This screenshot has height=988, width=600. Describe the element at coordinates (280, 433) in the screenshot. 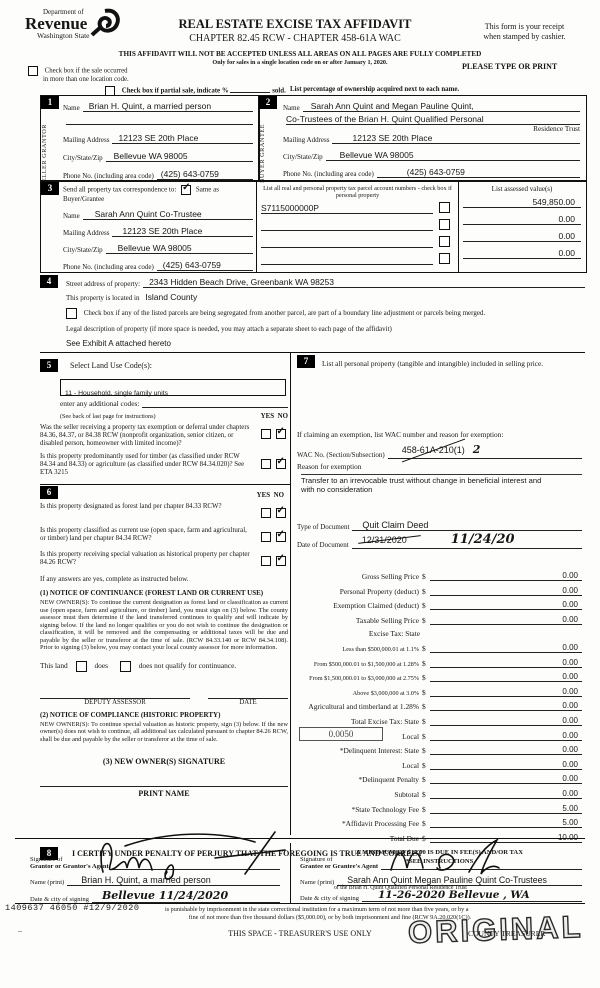

I see `s5-q1-no-checkbox: ✓` at that location.